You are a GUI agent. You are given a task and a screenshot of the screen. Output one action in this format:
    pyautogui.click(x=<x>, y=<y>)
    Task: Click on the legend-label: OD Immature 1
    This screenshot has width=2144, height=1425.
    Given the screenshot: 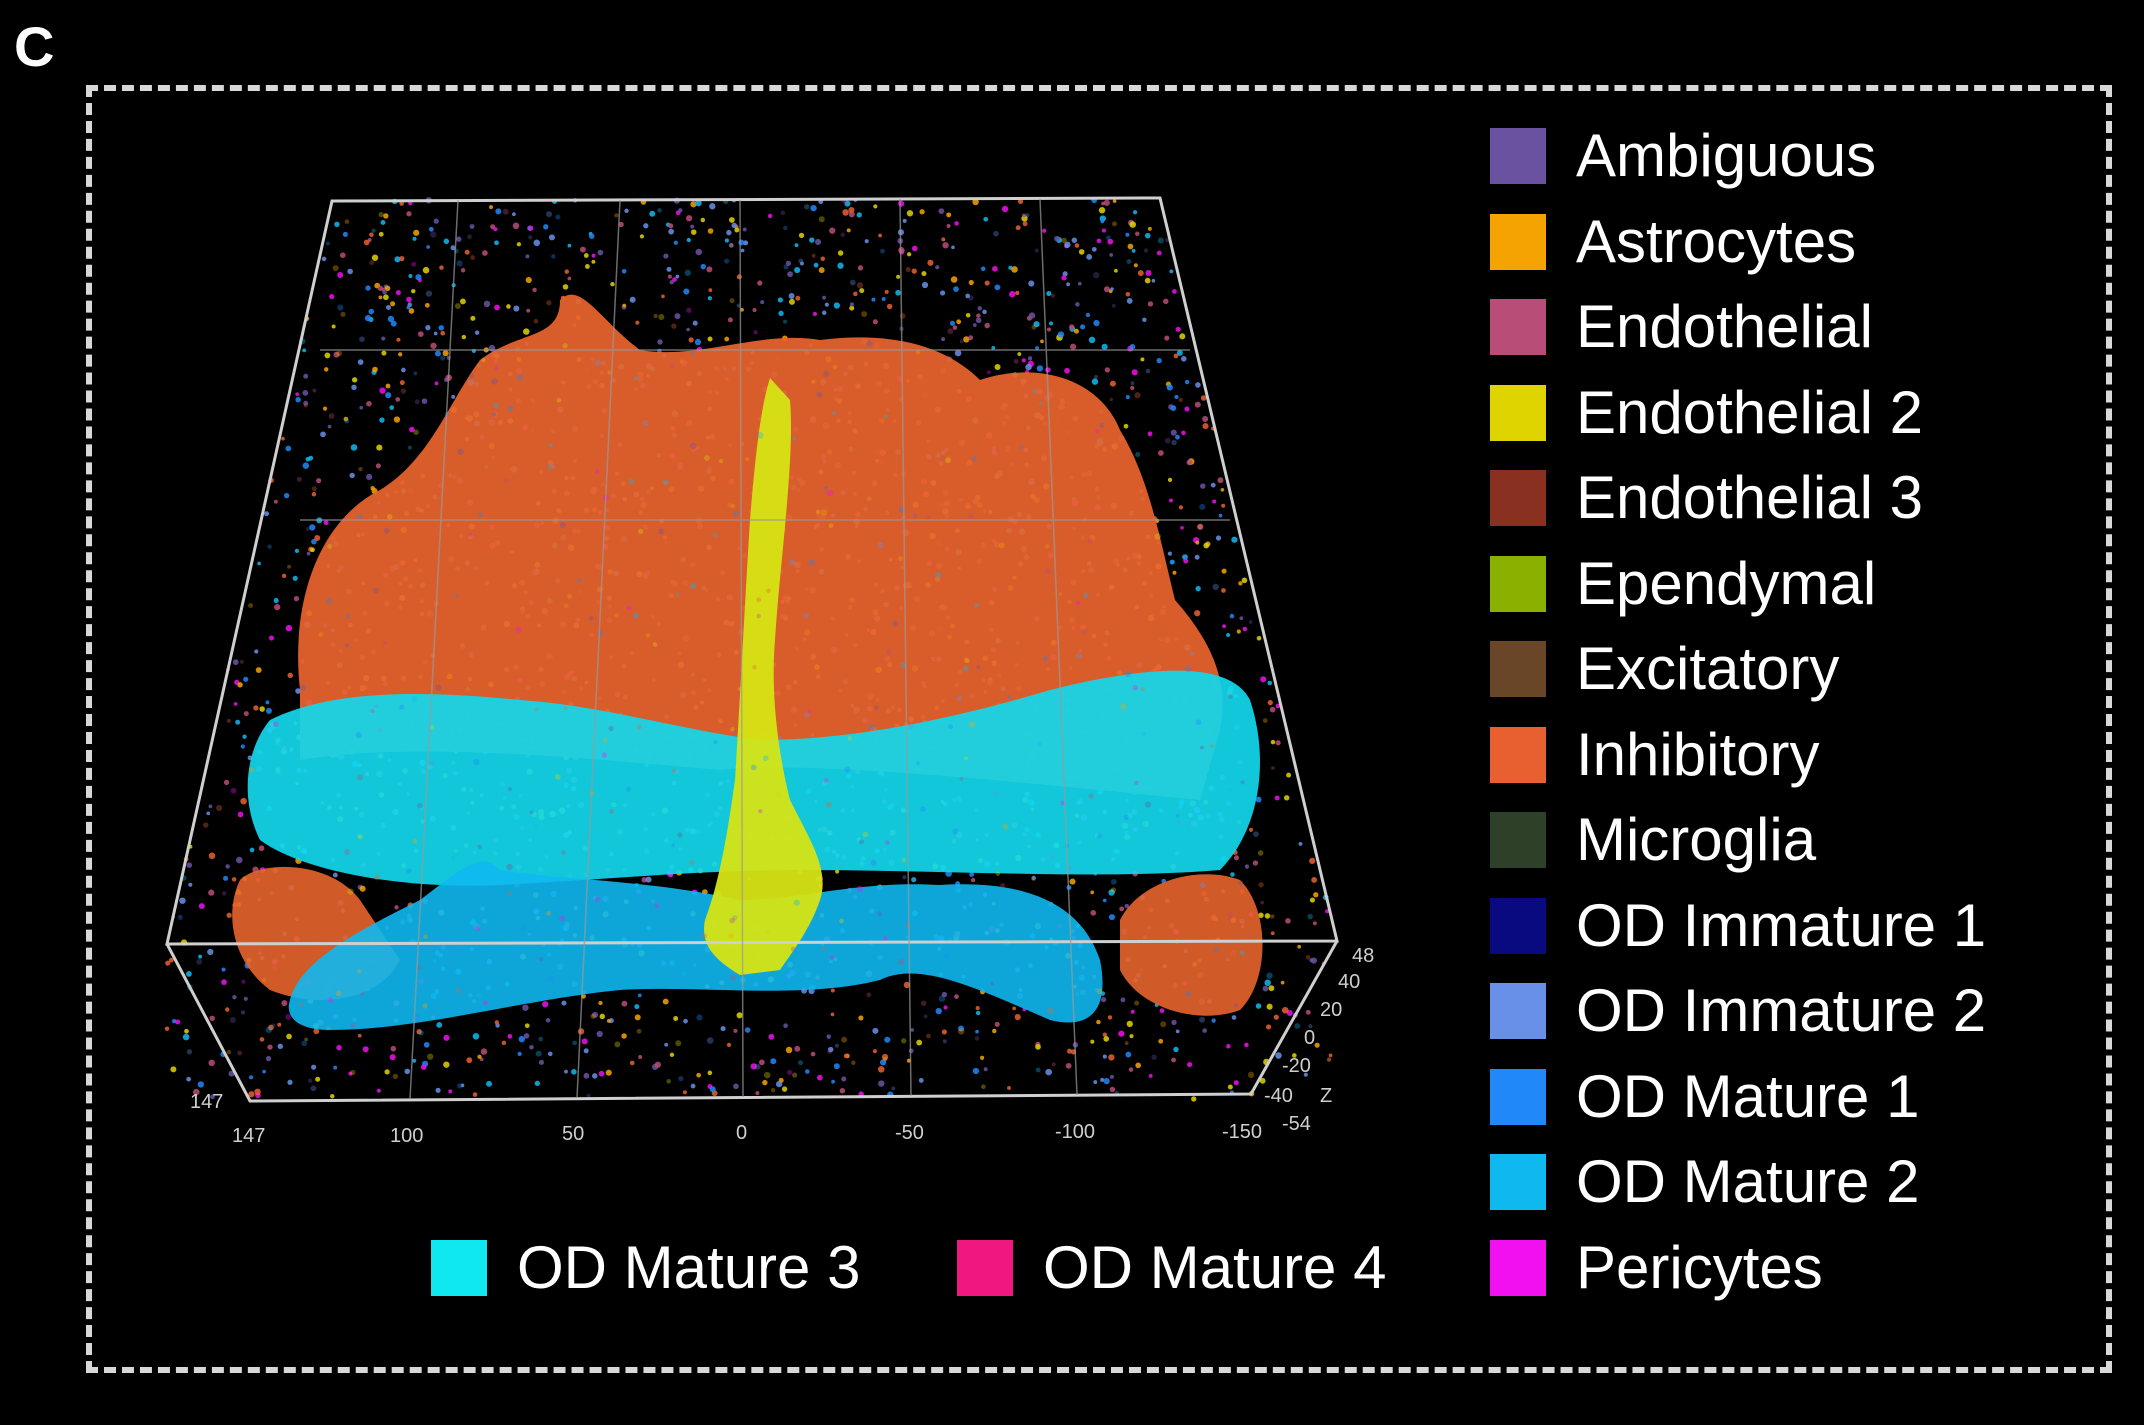 What is the action you would take?
    pyautogui.click(x=1781, y=925)
    